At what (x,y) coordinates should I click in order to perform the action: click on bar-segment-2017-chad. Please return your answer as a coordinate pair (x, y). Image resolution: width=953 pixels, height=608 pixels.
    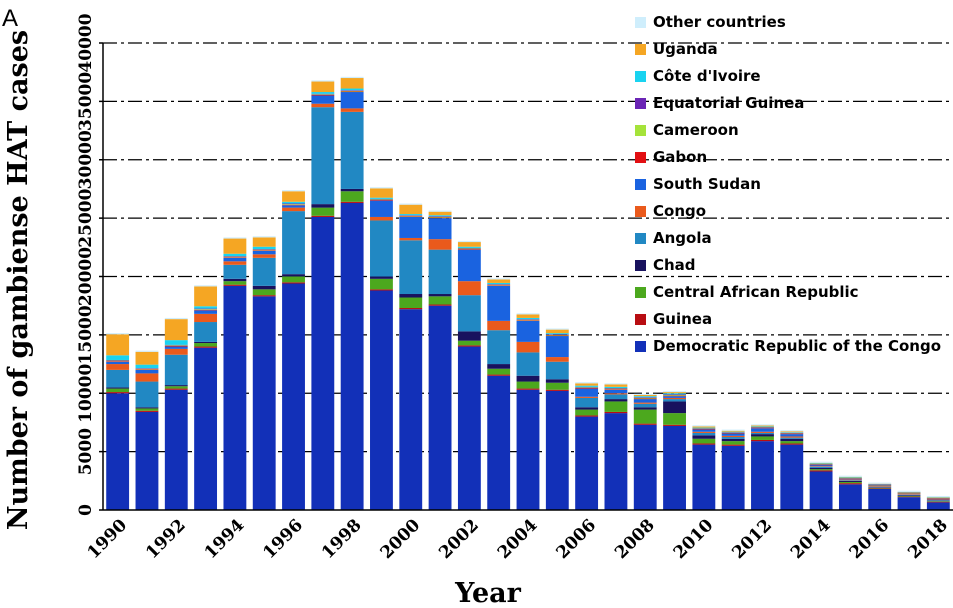
    Looking at the image, I should click on (909, 495).